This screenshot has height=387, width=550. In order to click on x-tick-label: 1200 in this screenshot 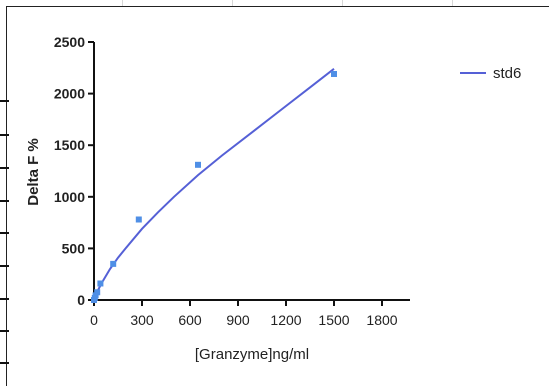, I will do `click(285, 320)`.